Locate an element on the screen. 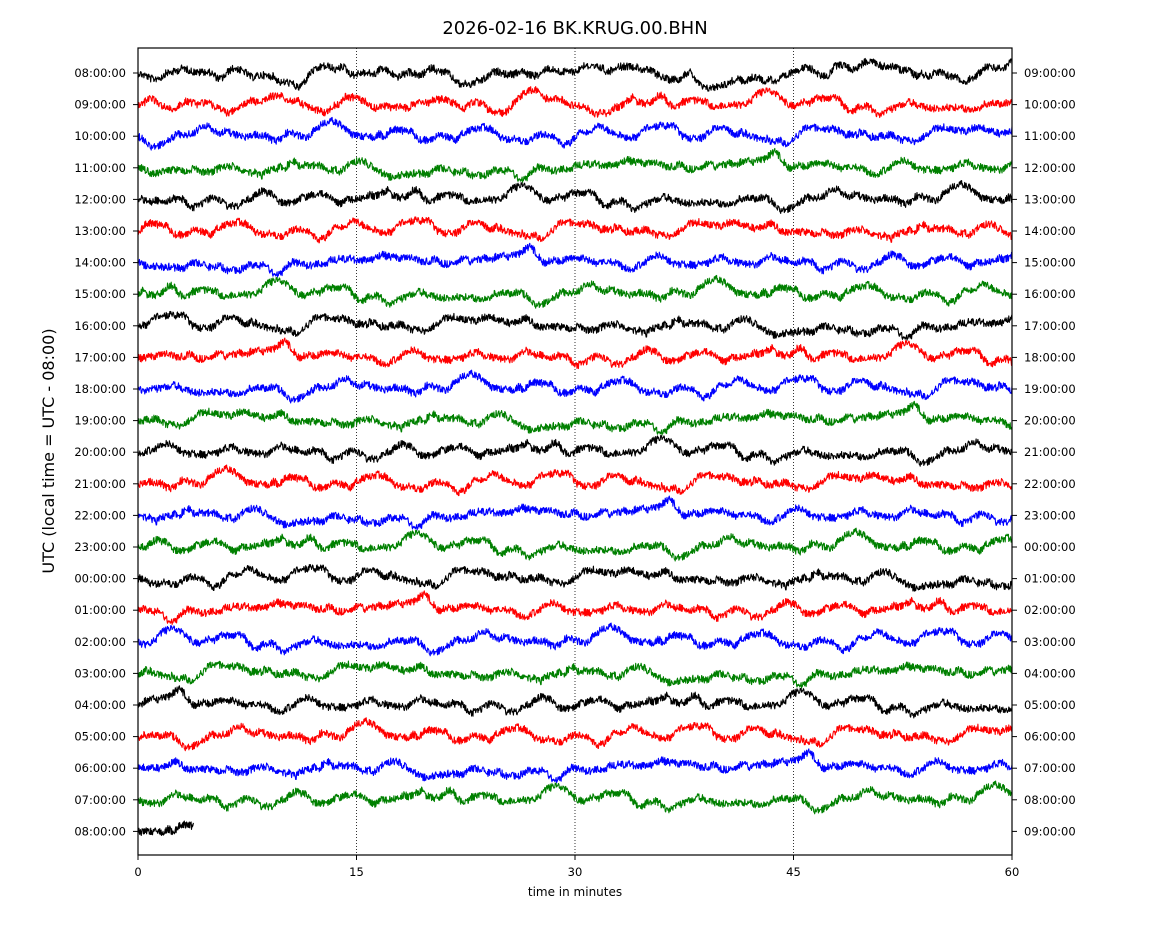 Image resolution: width=1150 pixels, height=950 pixels. y-tick-label-right: 20:00:00 is located at coordinates (1050, 421).